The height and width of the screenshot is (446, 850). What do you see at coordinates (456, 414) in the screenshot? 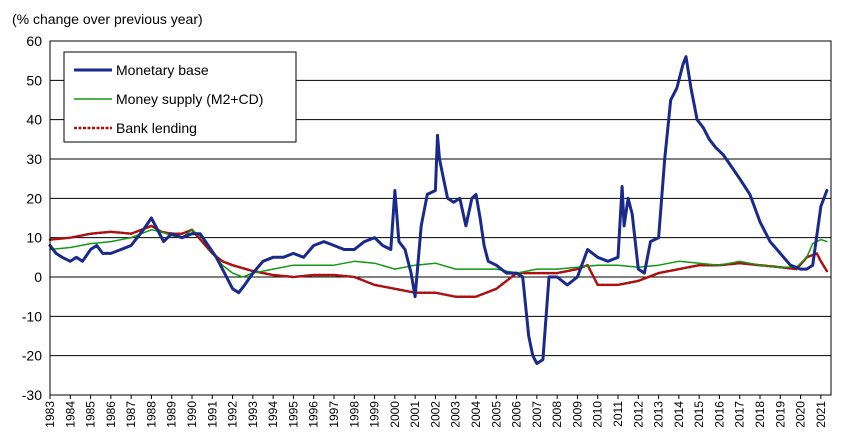
I see `x-tick-label: 2003` at bounding box center [456, 414].